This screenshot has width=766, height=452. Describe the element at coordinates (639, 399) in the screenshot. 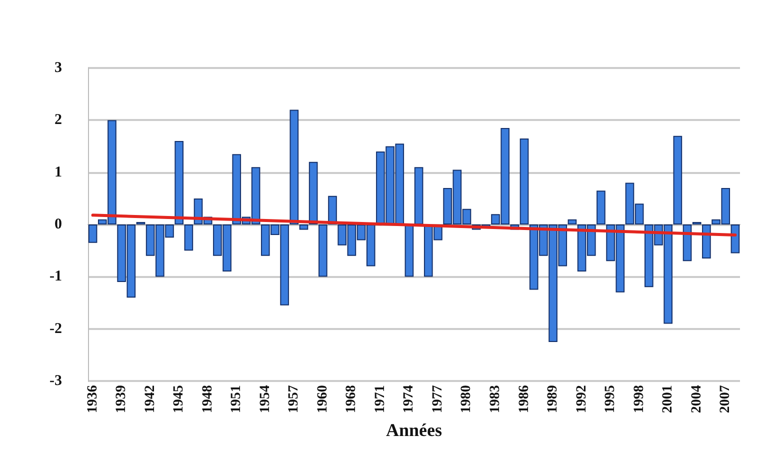

I see `x-tick-label: 1998` at that location.